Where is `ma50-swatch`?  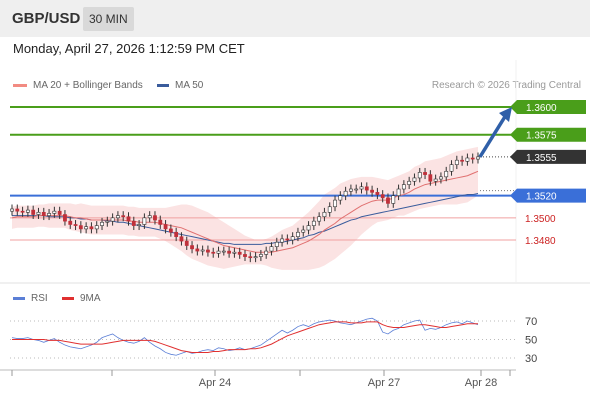 ma50-swatch is located at coordinates (163, 85).